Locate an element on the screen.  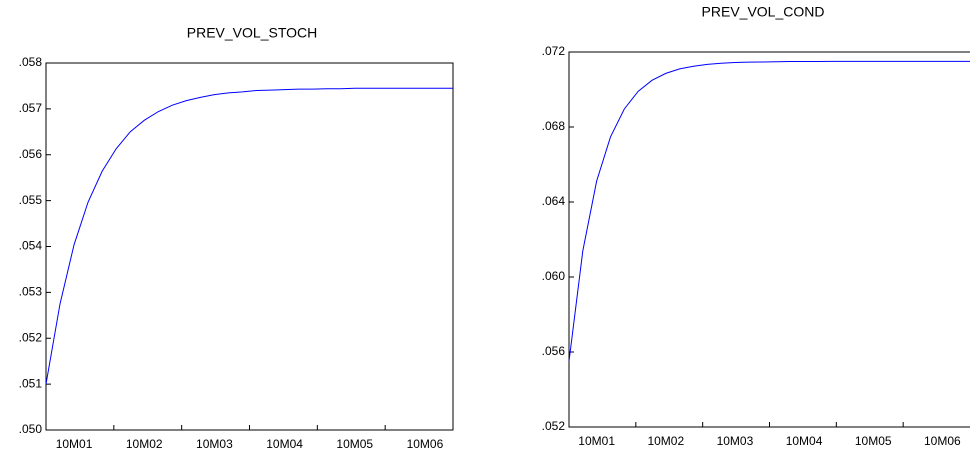
y-tick-label: .055 is located at coordinates (31, 200).